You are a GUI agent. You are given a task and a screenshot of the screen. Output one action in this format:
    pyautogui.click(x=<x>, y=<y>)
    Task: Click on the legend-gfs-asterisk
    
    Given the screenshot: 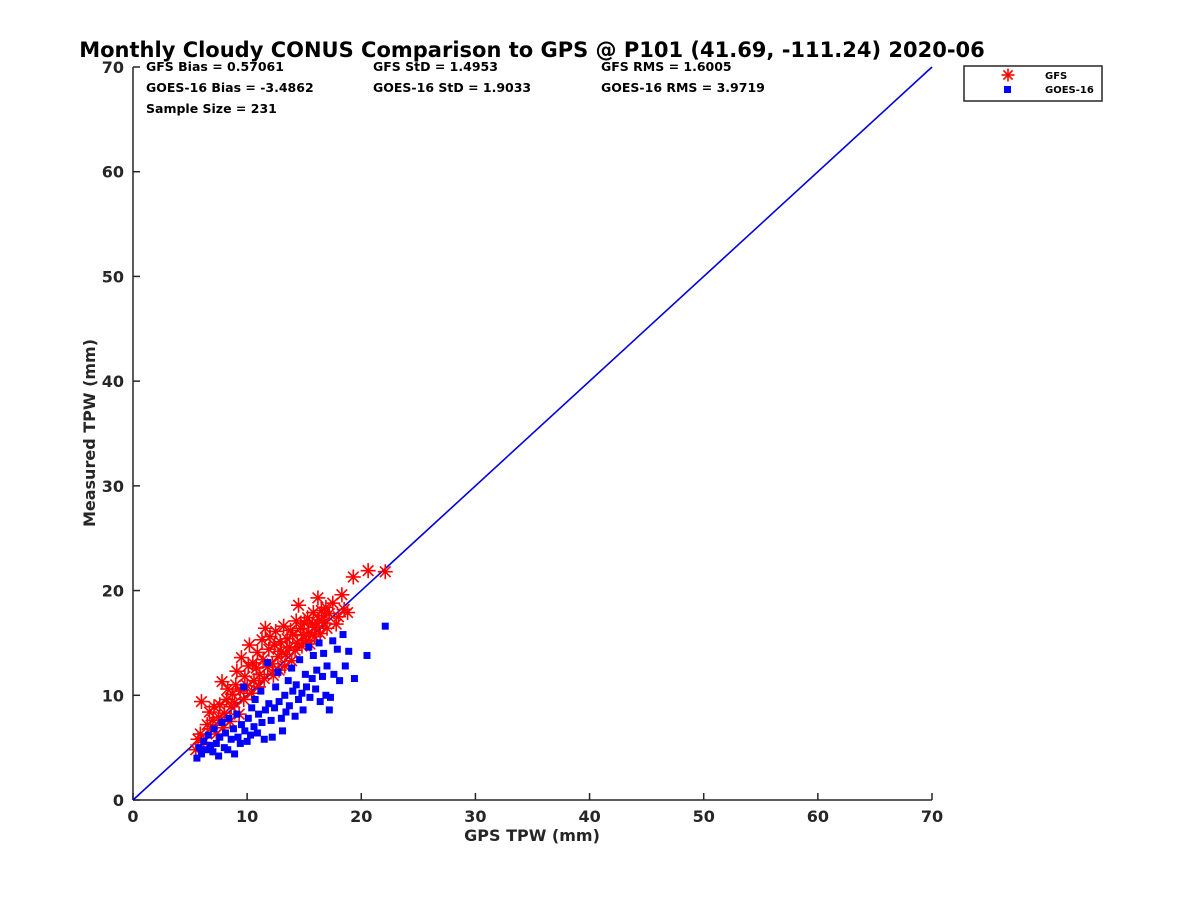 What is the action you would take?
    pyautogui.click(x=1008, y=75)
    